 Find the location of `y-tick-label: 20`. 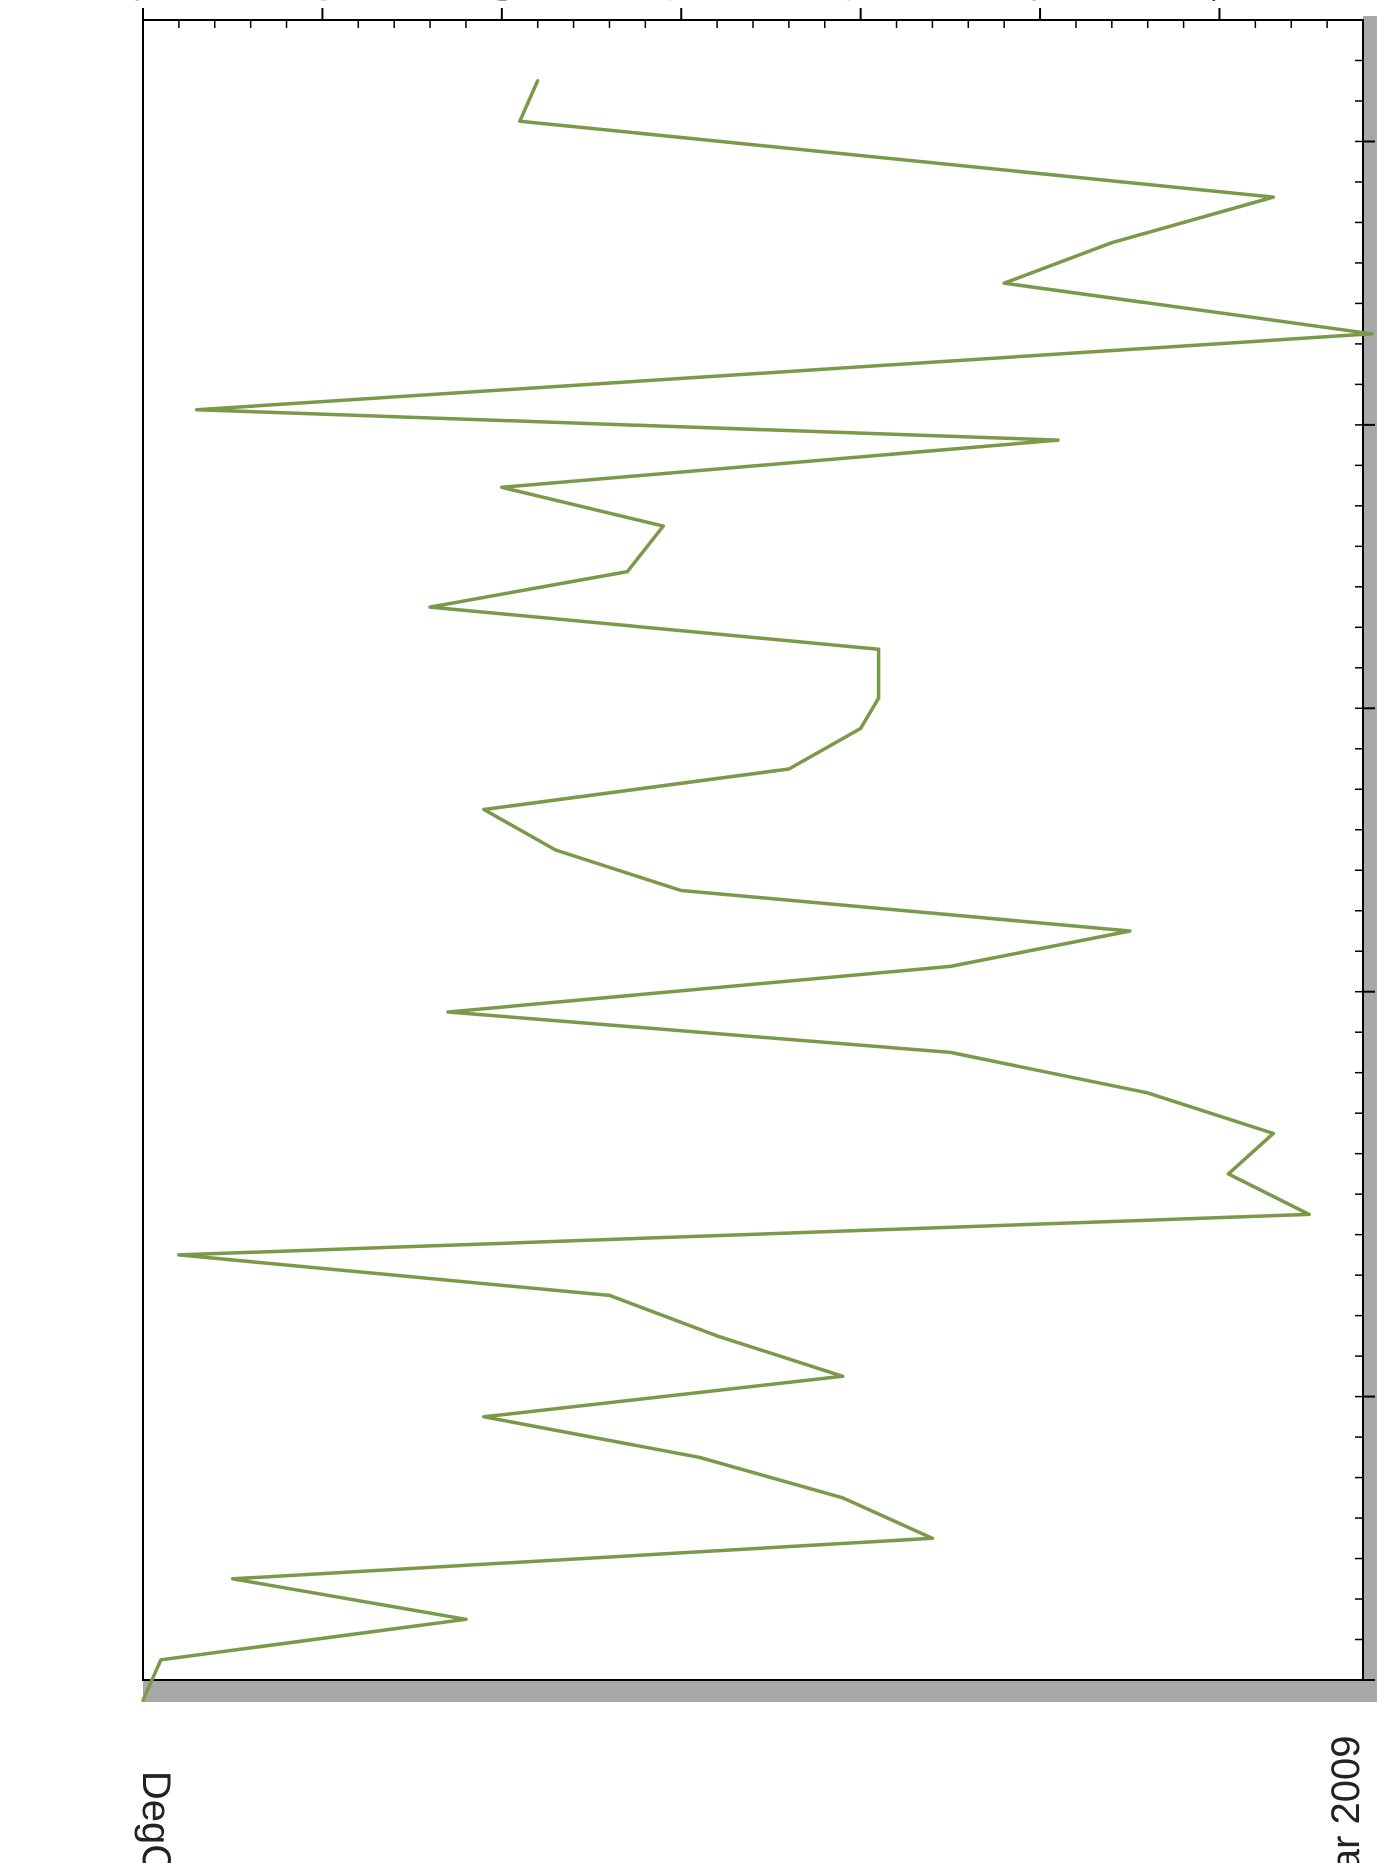

y-tick-label: 20 is located at coordinates (501, 1).